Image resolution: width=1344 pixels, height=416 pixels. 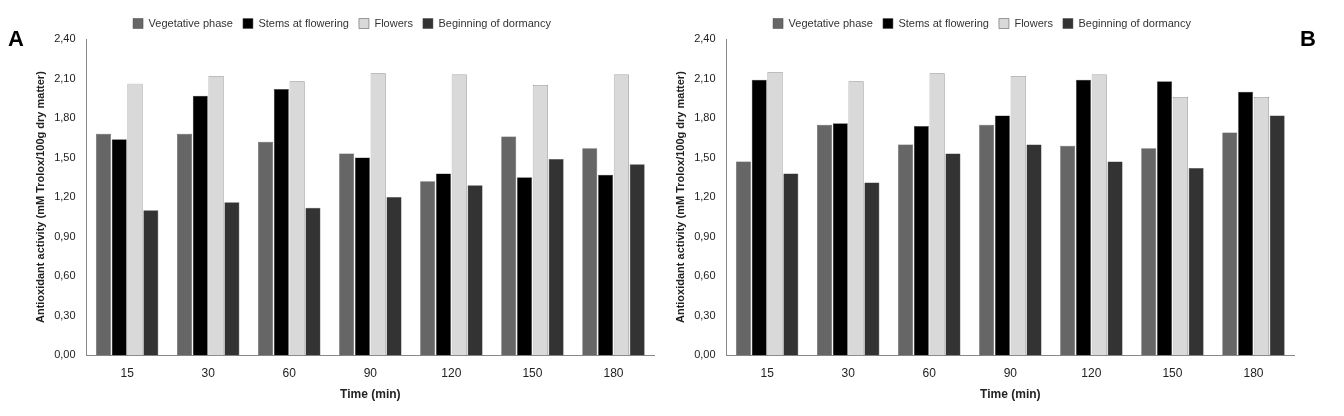 I want to click on chart-title: B, so click(x=1308, y=38).